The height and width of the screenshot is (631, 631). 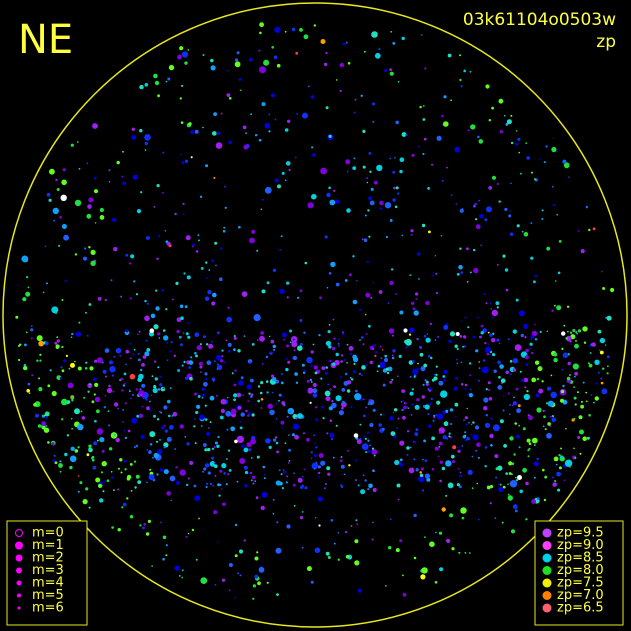 What do you see at coordinates (580, 608) in the screenshot?
I see `zp-label: zp=6.5` at bounding box center [580, 608].